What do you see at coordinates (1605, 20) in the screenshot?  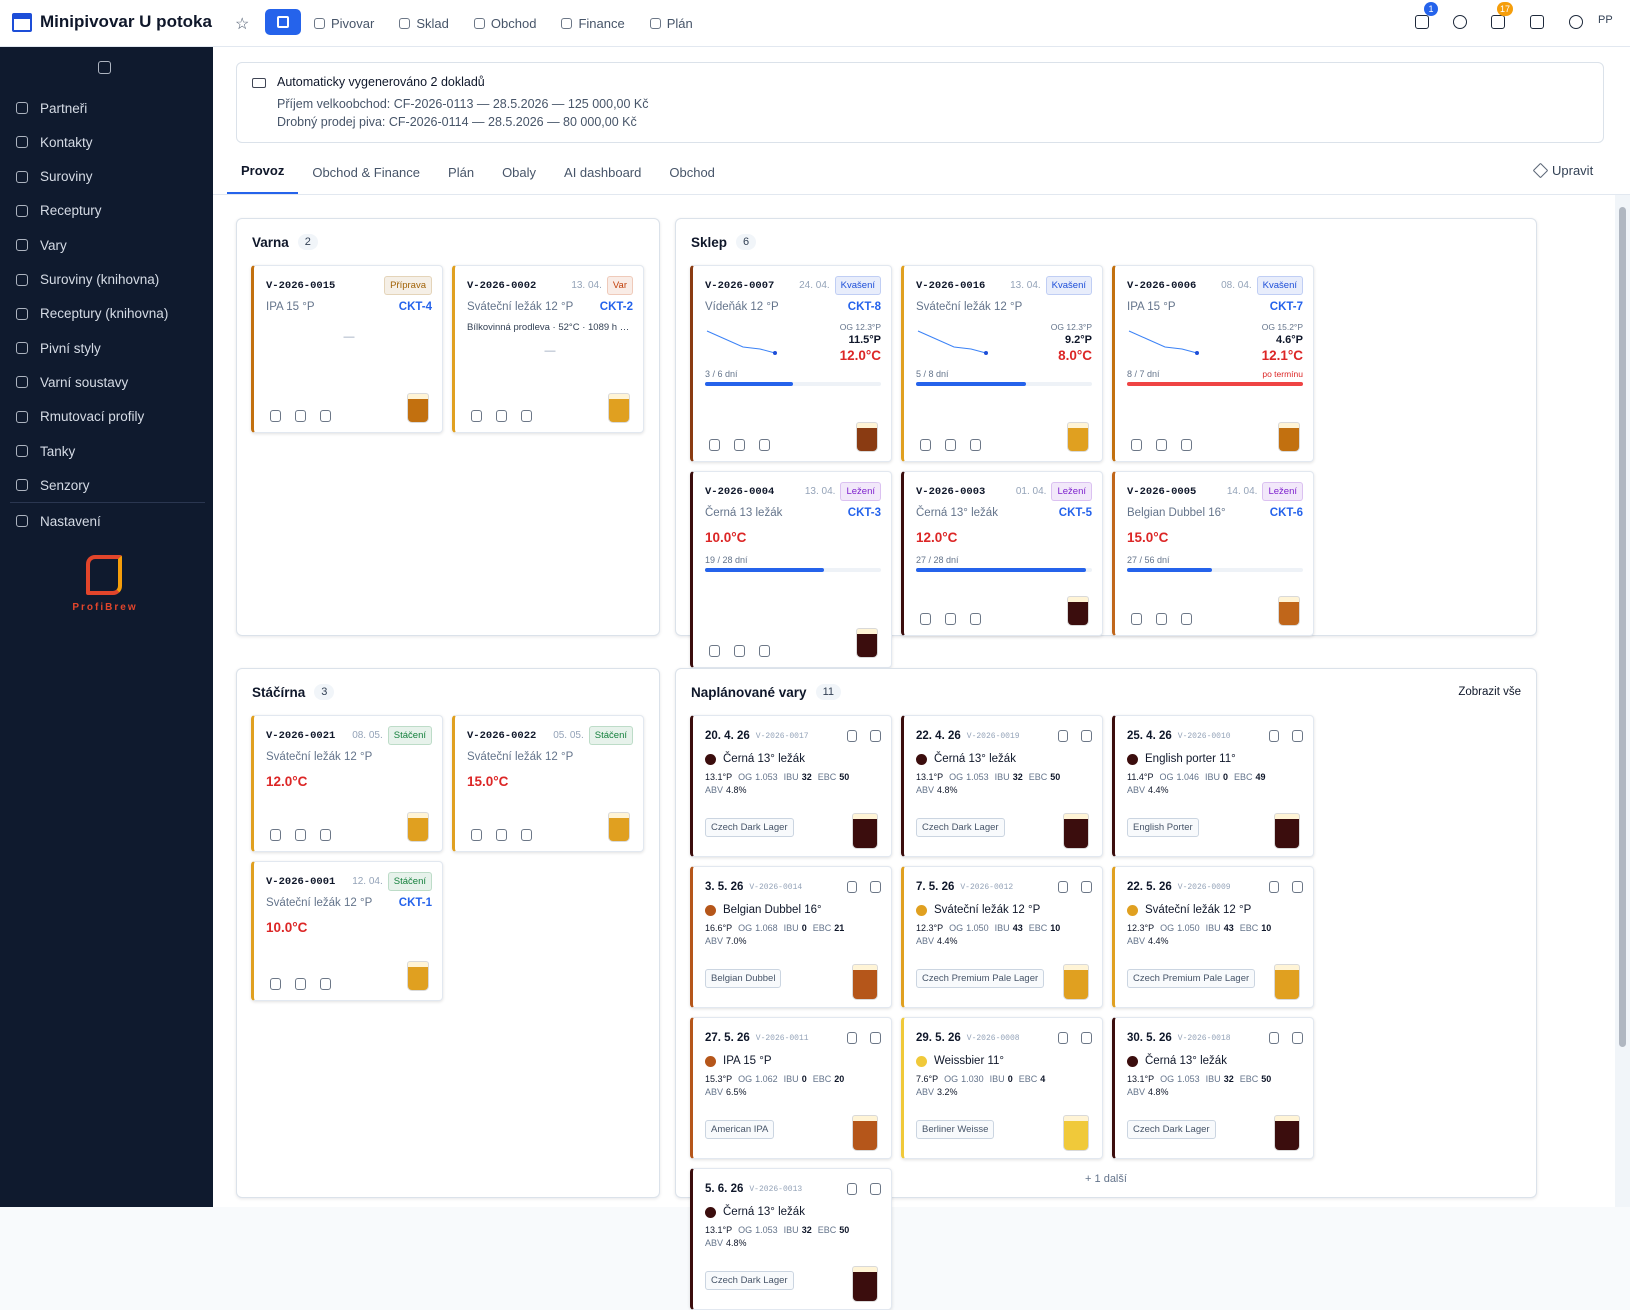 I see `user-avatar: PP` at bounding box center [1605, 20].